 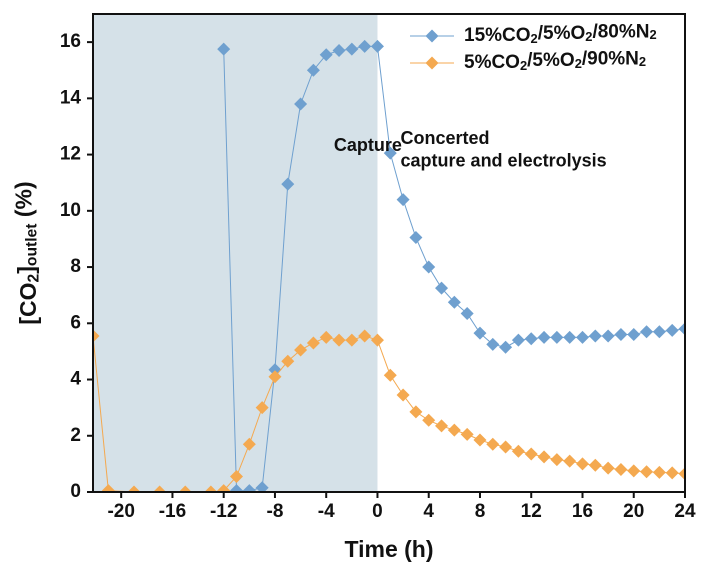 I want to click on x-tick-label: 8, so click(x=480, y=511).